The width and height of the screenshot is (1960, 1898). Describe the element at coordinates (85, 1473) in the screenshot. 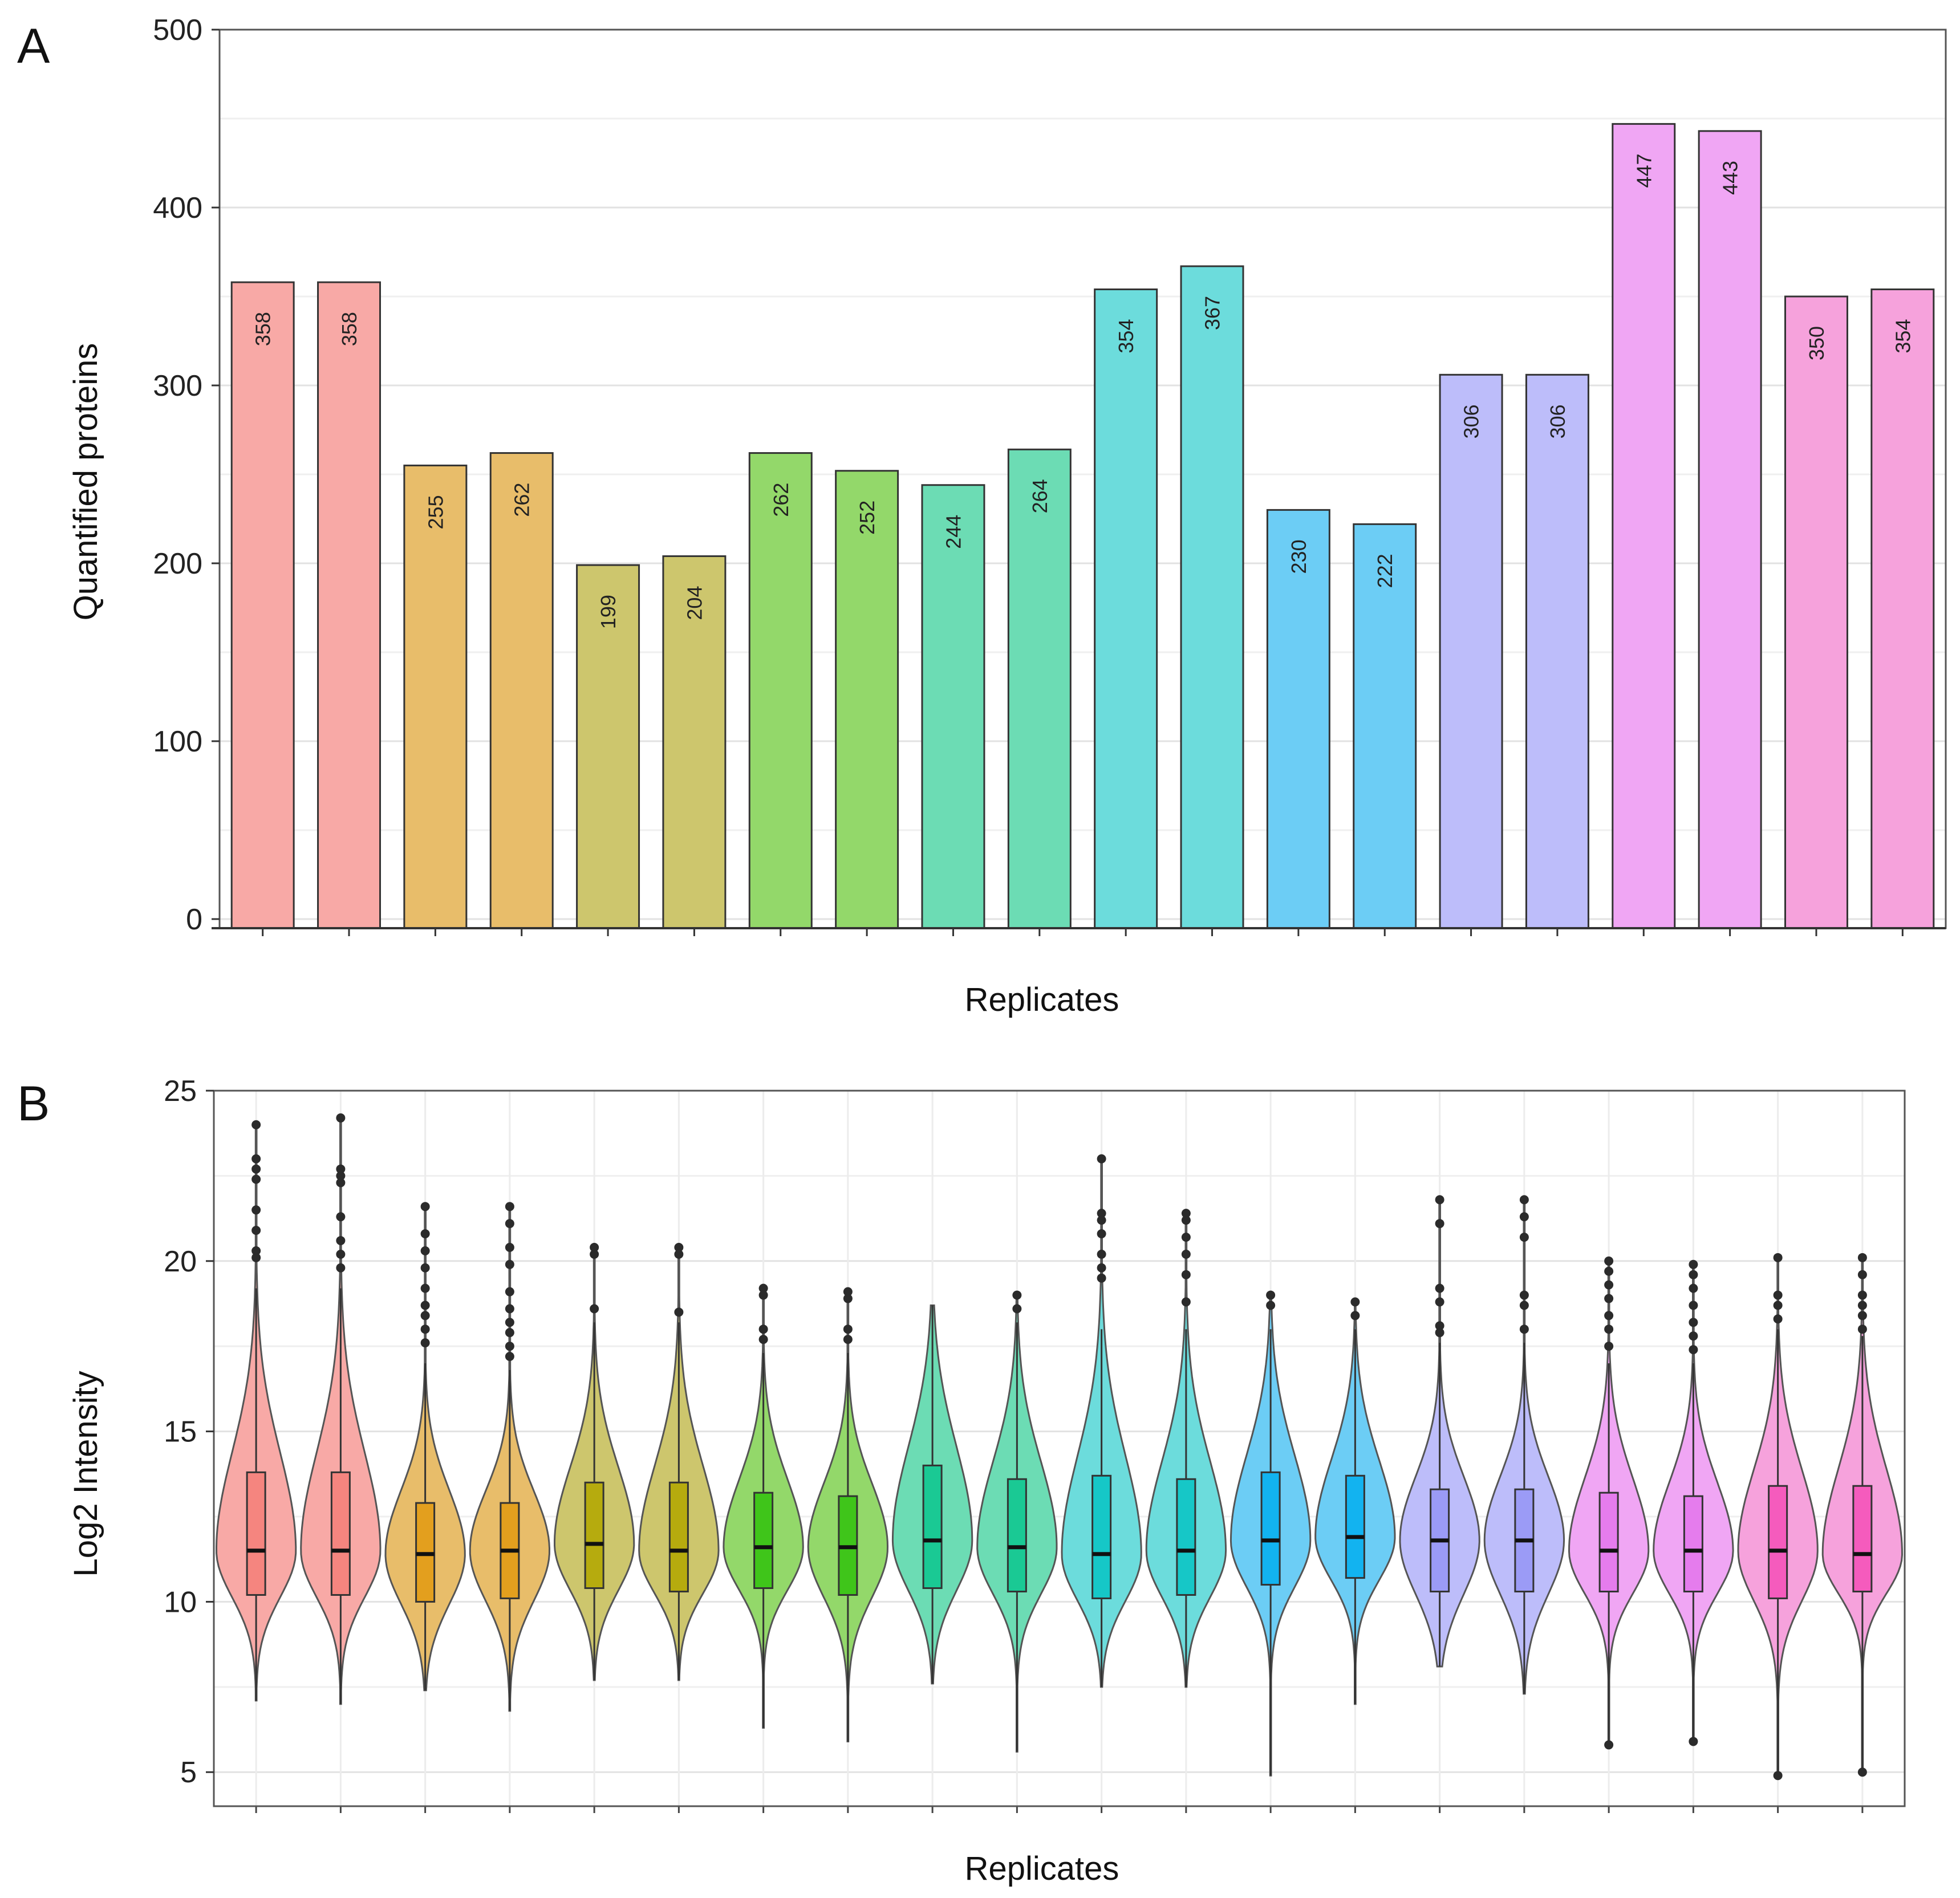

I see `panel-b-y-axis-title: Log2 Intensity` at that location.